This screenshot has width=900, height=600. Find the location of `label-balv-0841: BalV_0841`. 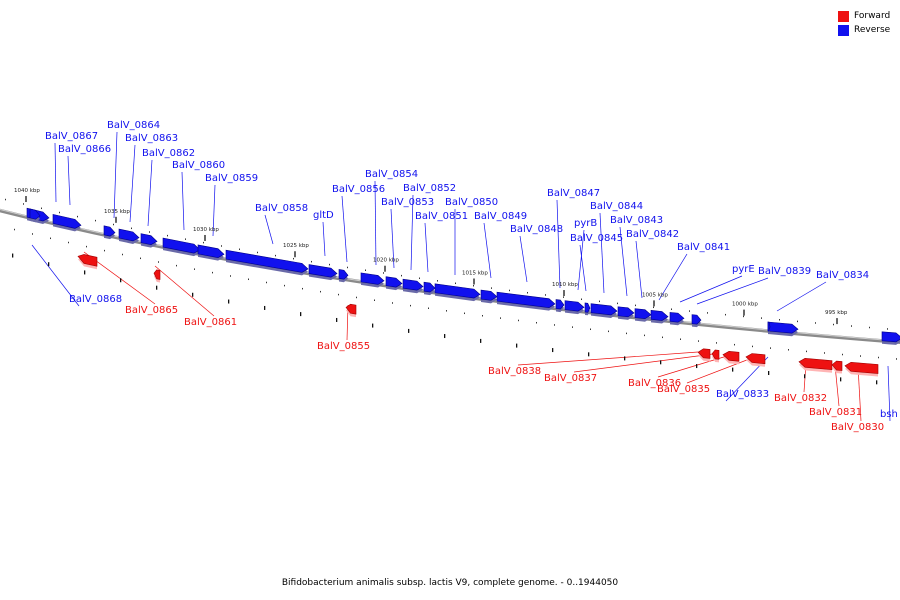

label-balv-0841: BalV_0841 is located at coordinates (703, 247).